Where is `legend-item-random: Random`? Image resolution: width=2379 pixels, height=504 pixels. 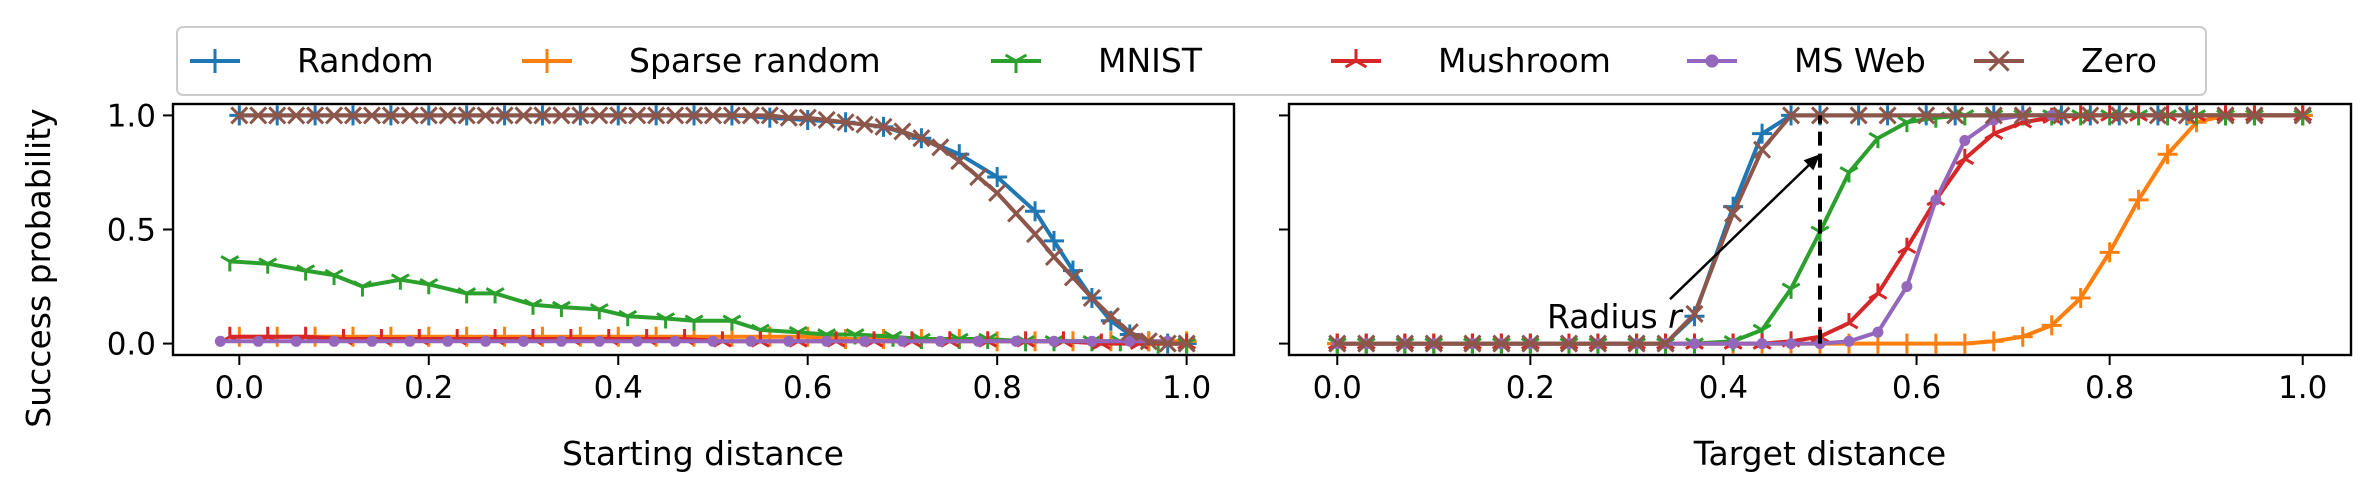 legend-item-random: Random is located at coordinates (312, 60).